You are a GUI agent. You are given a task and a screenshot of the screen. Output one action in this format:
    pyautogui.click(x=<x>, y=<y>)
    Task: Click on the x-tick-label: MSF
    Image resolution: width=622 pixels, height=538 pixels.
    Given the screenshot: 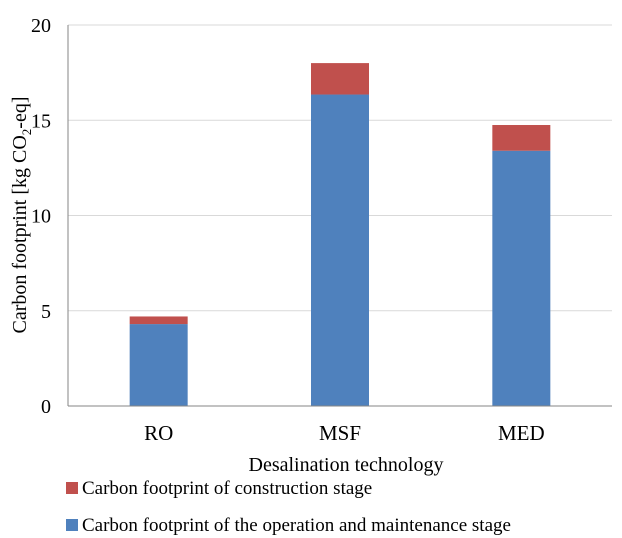 What is the action you would take?
    pyautogui.click(x=340, y=433)
    